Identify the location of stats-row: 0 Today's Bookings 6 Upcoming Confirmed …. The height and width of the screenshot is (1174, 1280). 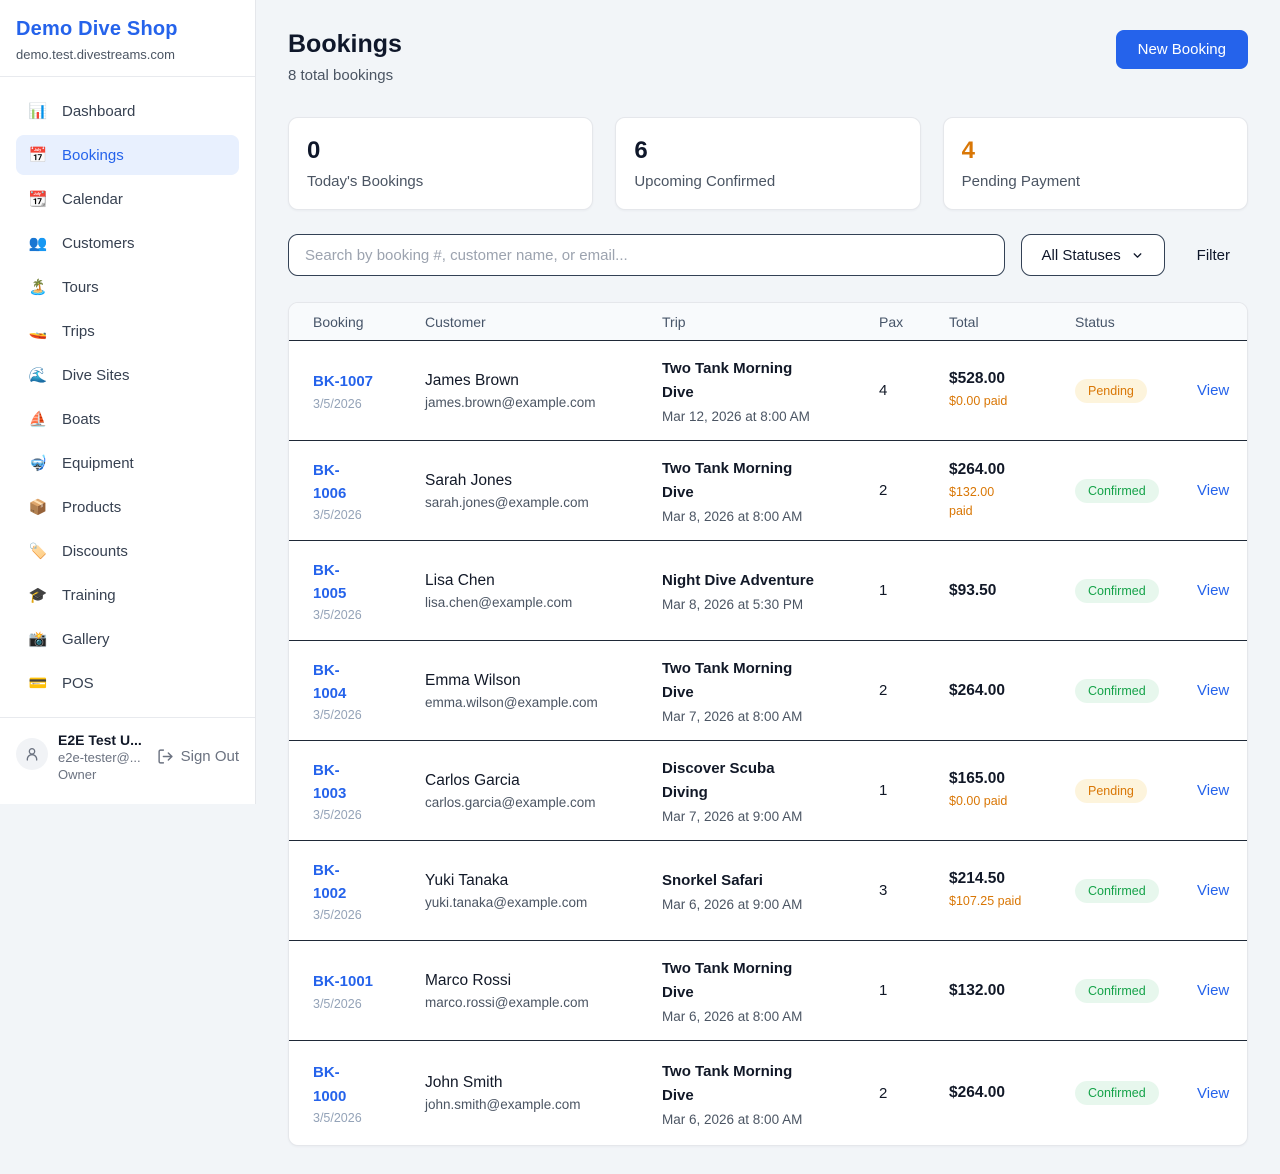
(768, 163).